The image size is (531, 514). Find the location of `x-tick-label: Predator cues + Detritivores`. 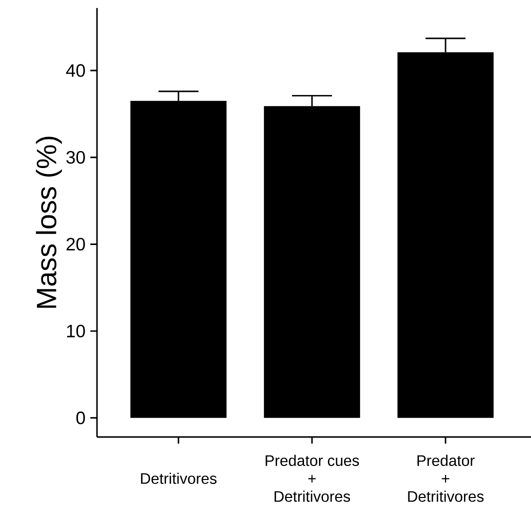

x-tick-label: Predator cues + Detritivores is located at coordinates (312, 478).